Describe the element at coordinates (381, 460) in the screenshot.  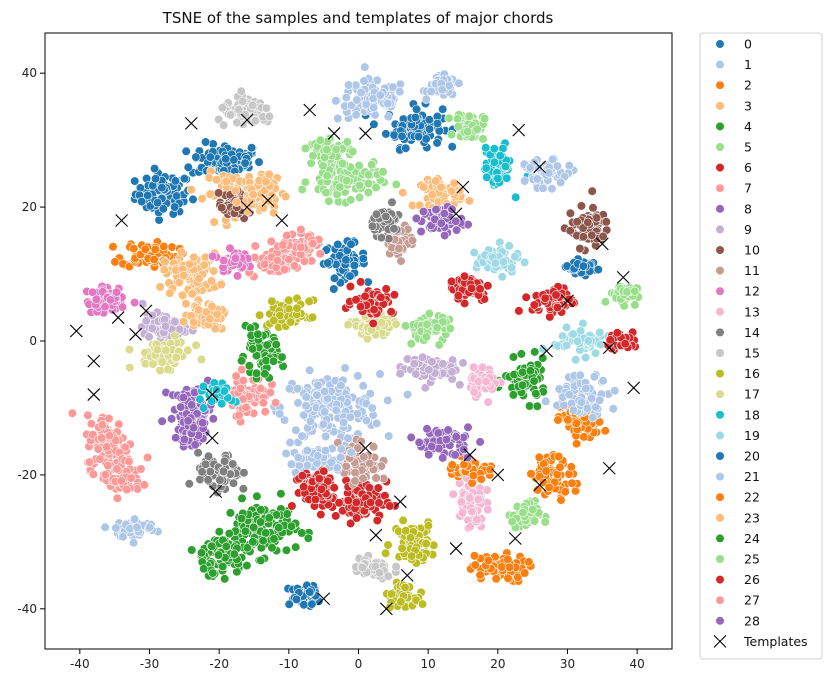
I see `series-4-points` at that location.